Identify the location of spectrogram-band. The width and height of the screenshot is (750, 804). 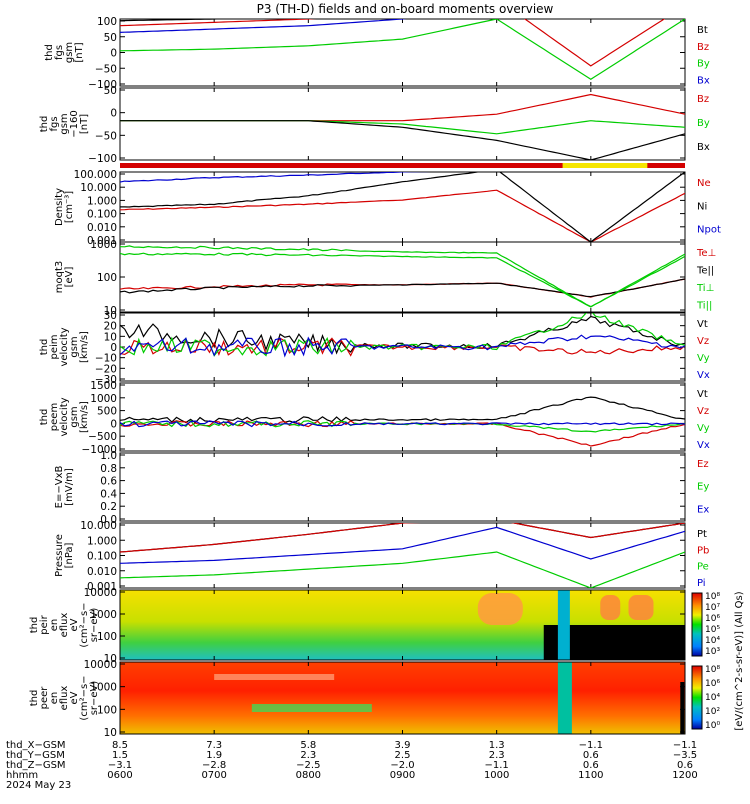
(274, 677).